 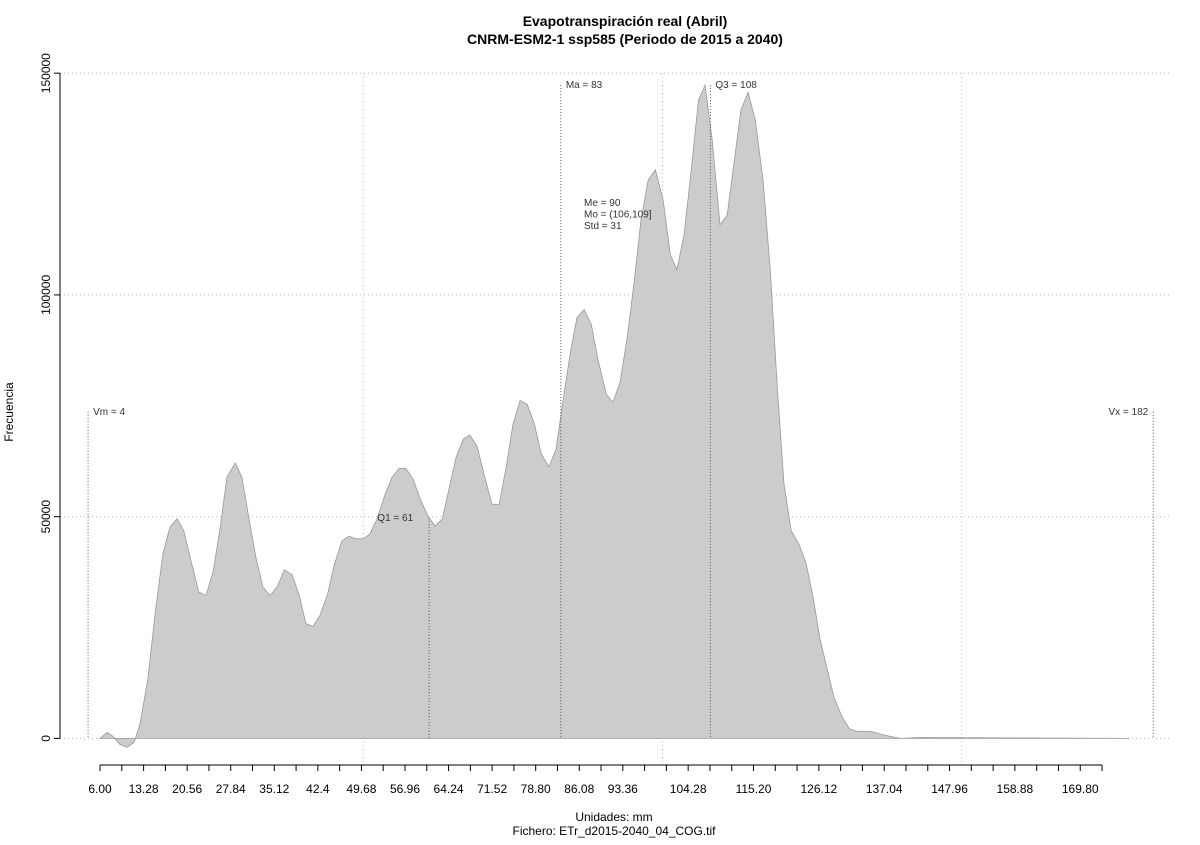 I want to click on x-tick-label: 6.00, so click(x=100, y=789).